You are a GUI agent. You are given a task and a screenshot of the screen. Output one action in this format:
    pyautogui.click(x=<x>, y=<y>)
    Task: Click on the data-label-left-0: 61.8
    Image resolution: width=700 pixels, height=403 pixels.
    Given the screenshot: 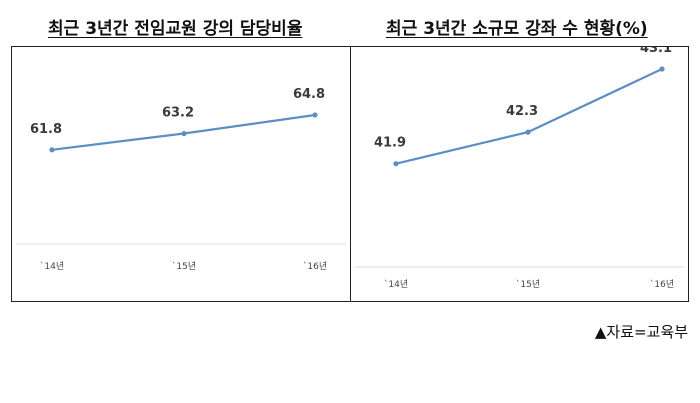 What is the action you would take?
    pyautogui.click(x=46, y=129)
    